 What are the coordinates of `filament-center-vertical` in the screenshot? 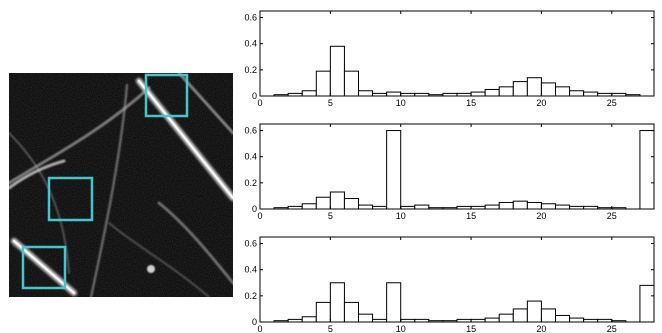 It's located at (109, 190).